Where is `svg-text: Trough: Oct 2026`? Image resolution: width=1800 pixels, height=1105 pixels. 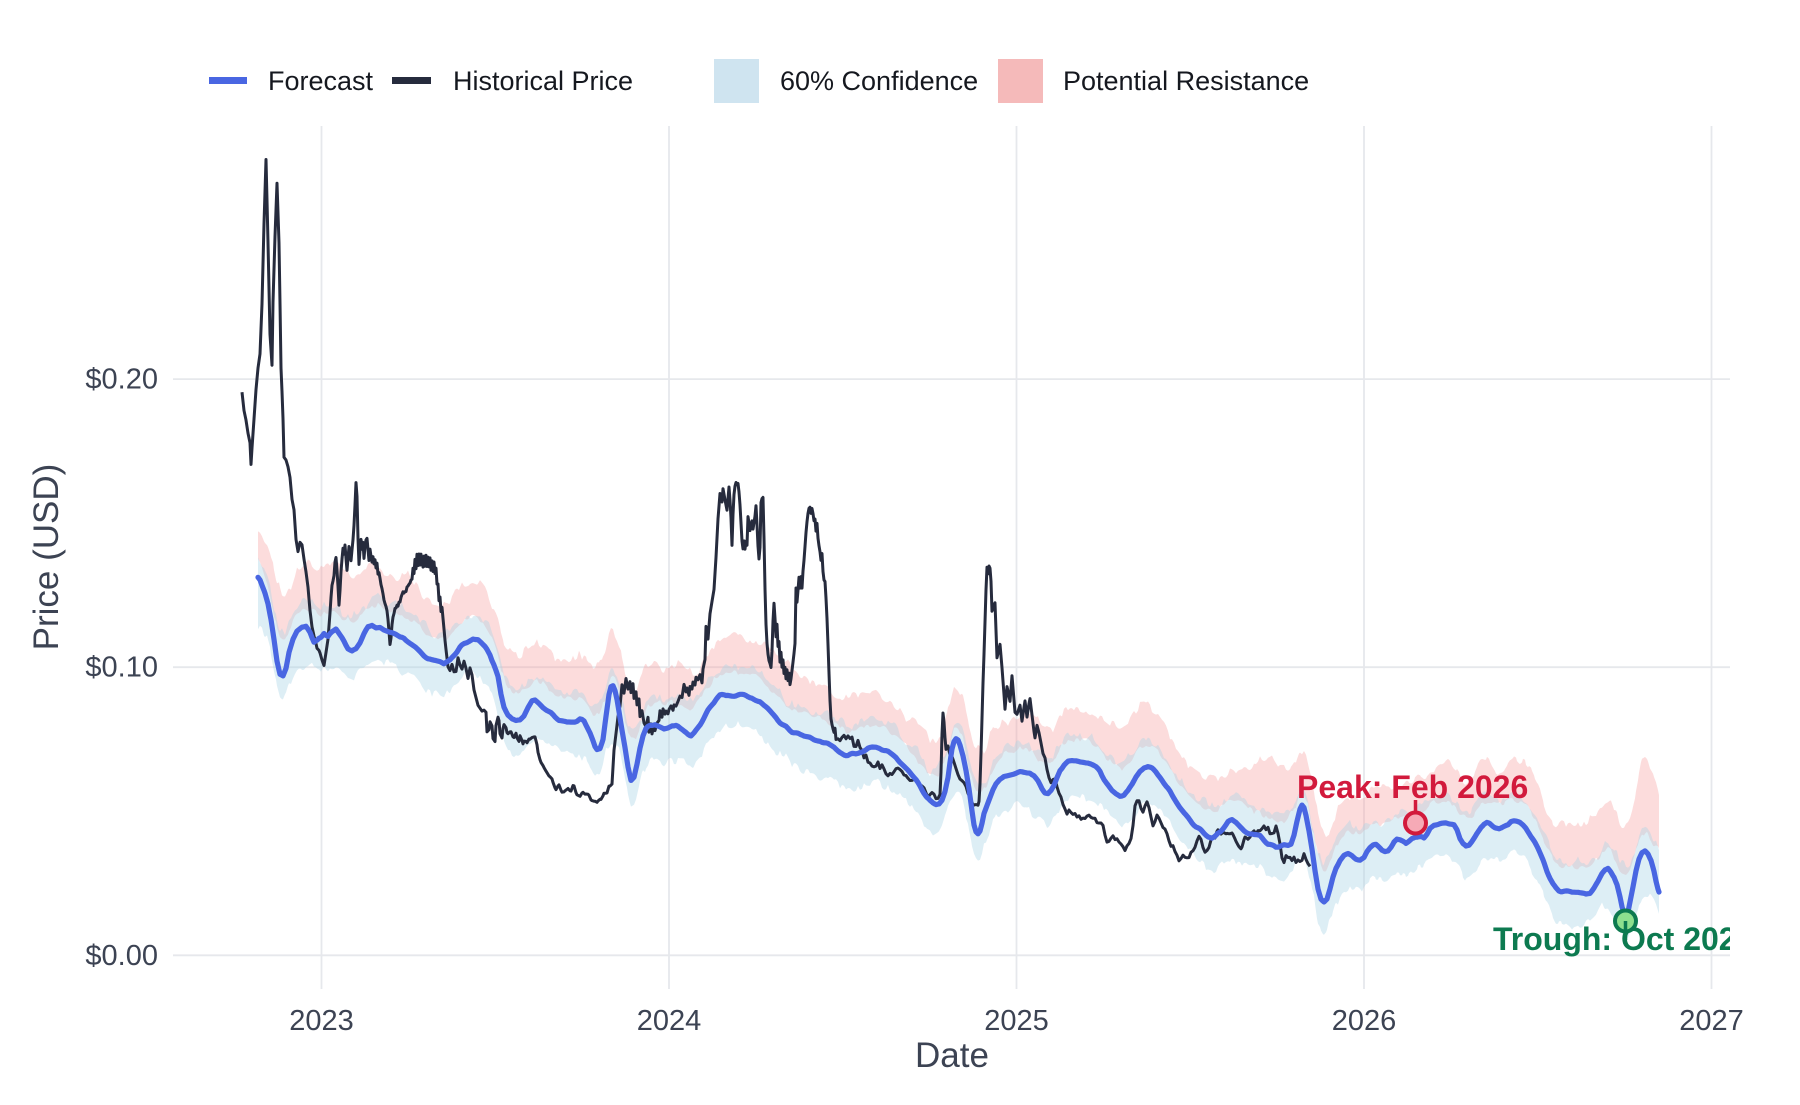 svg-text: Trough: Oct 2026 is located at coordinates (1623, 939).